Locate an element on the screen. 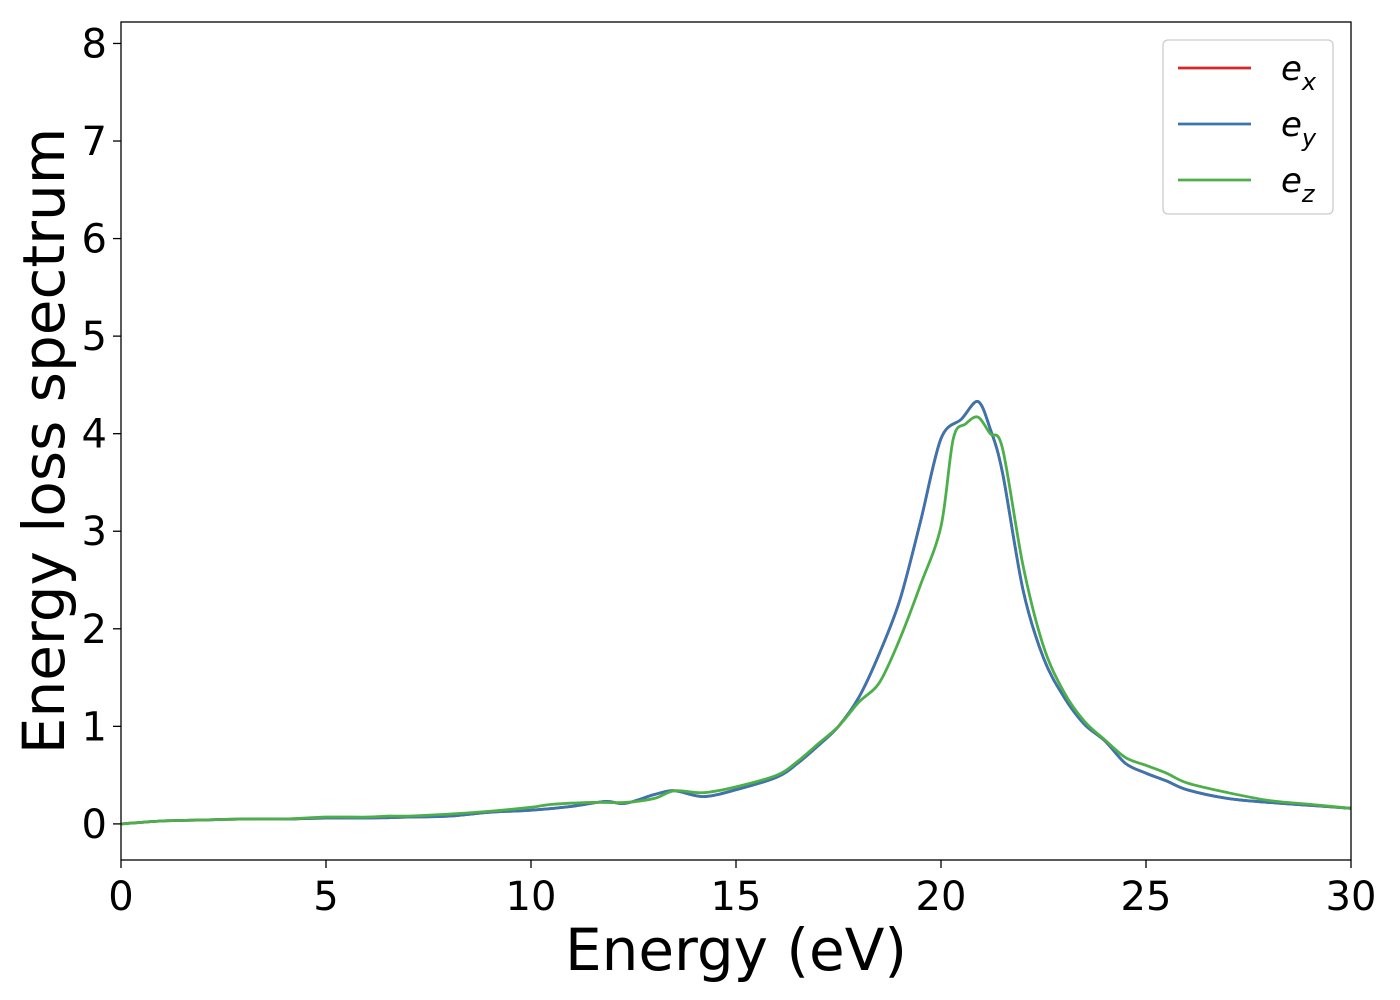 The height and width of the screenshot is (1000, 1400). x-tick-label: 10 is located at coordinates (531, 897).